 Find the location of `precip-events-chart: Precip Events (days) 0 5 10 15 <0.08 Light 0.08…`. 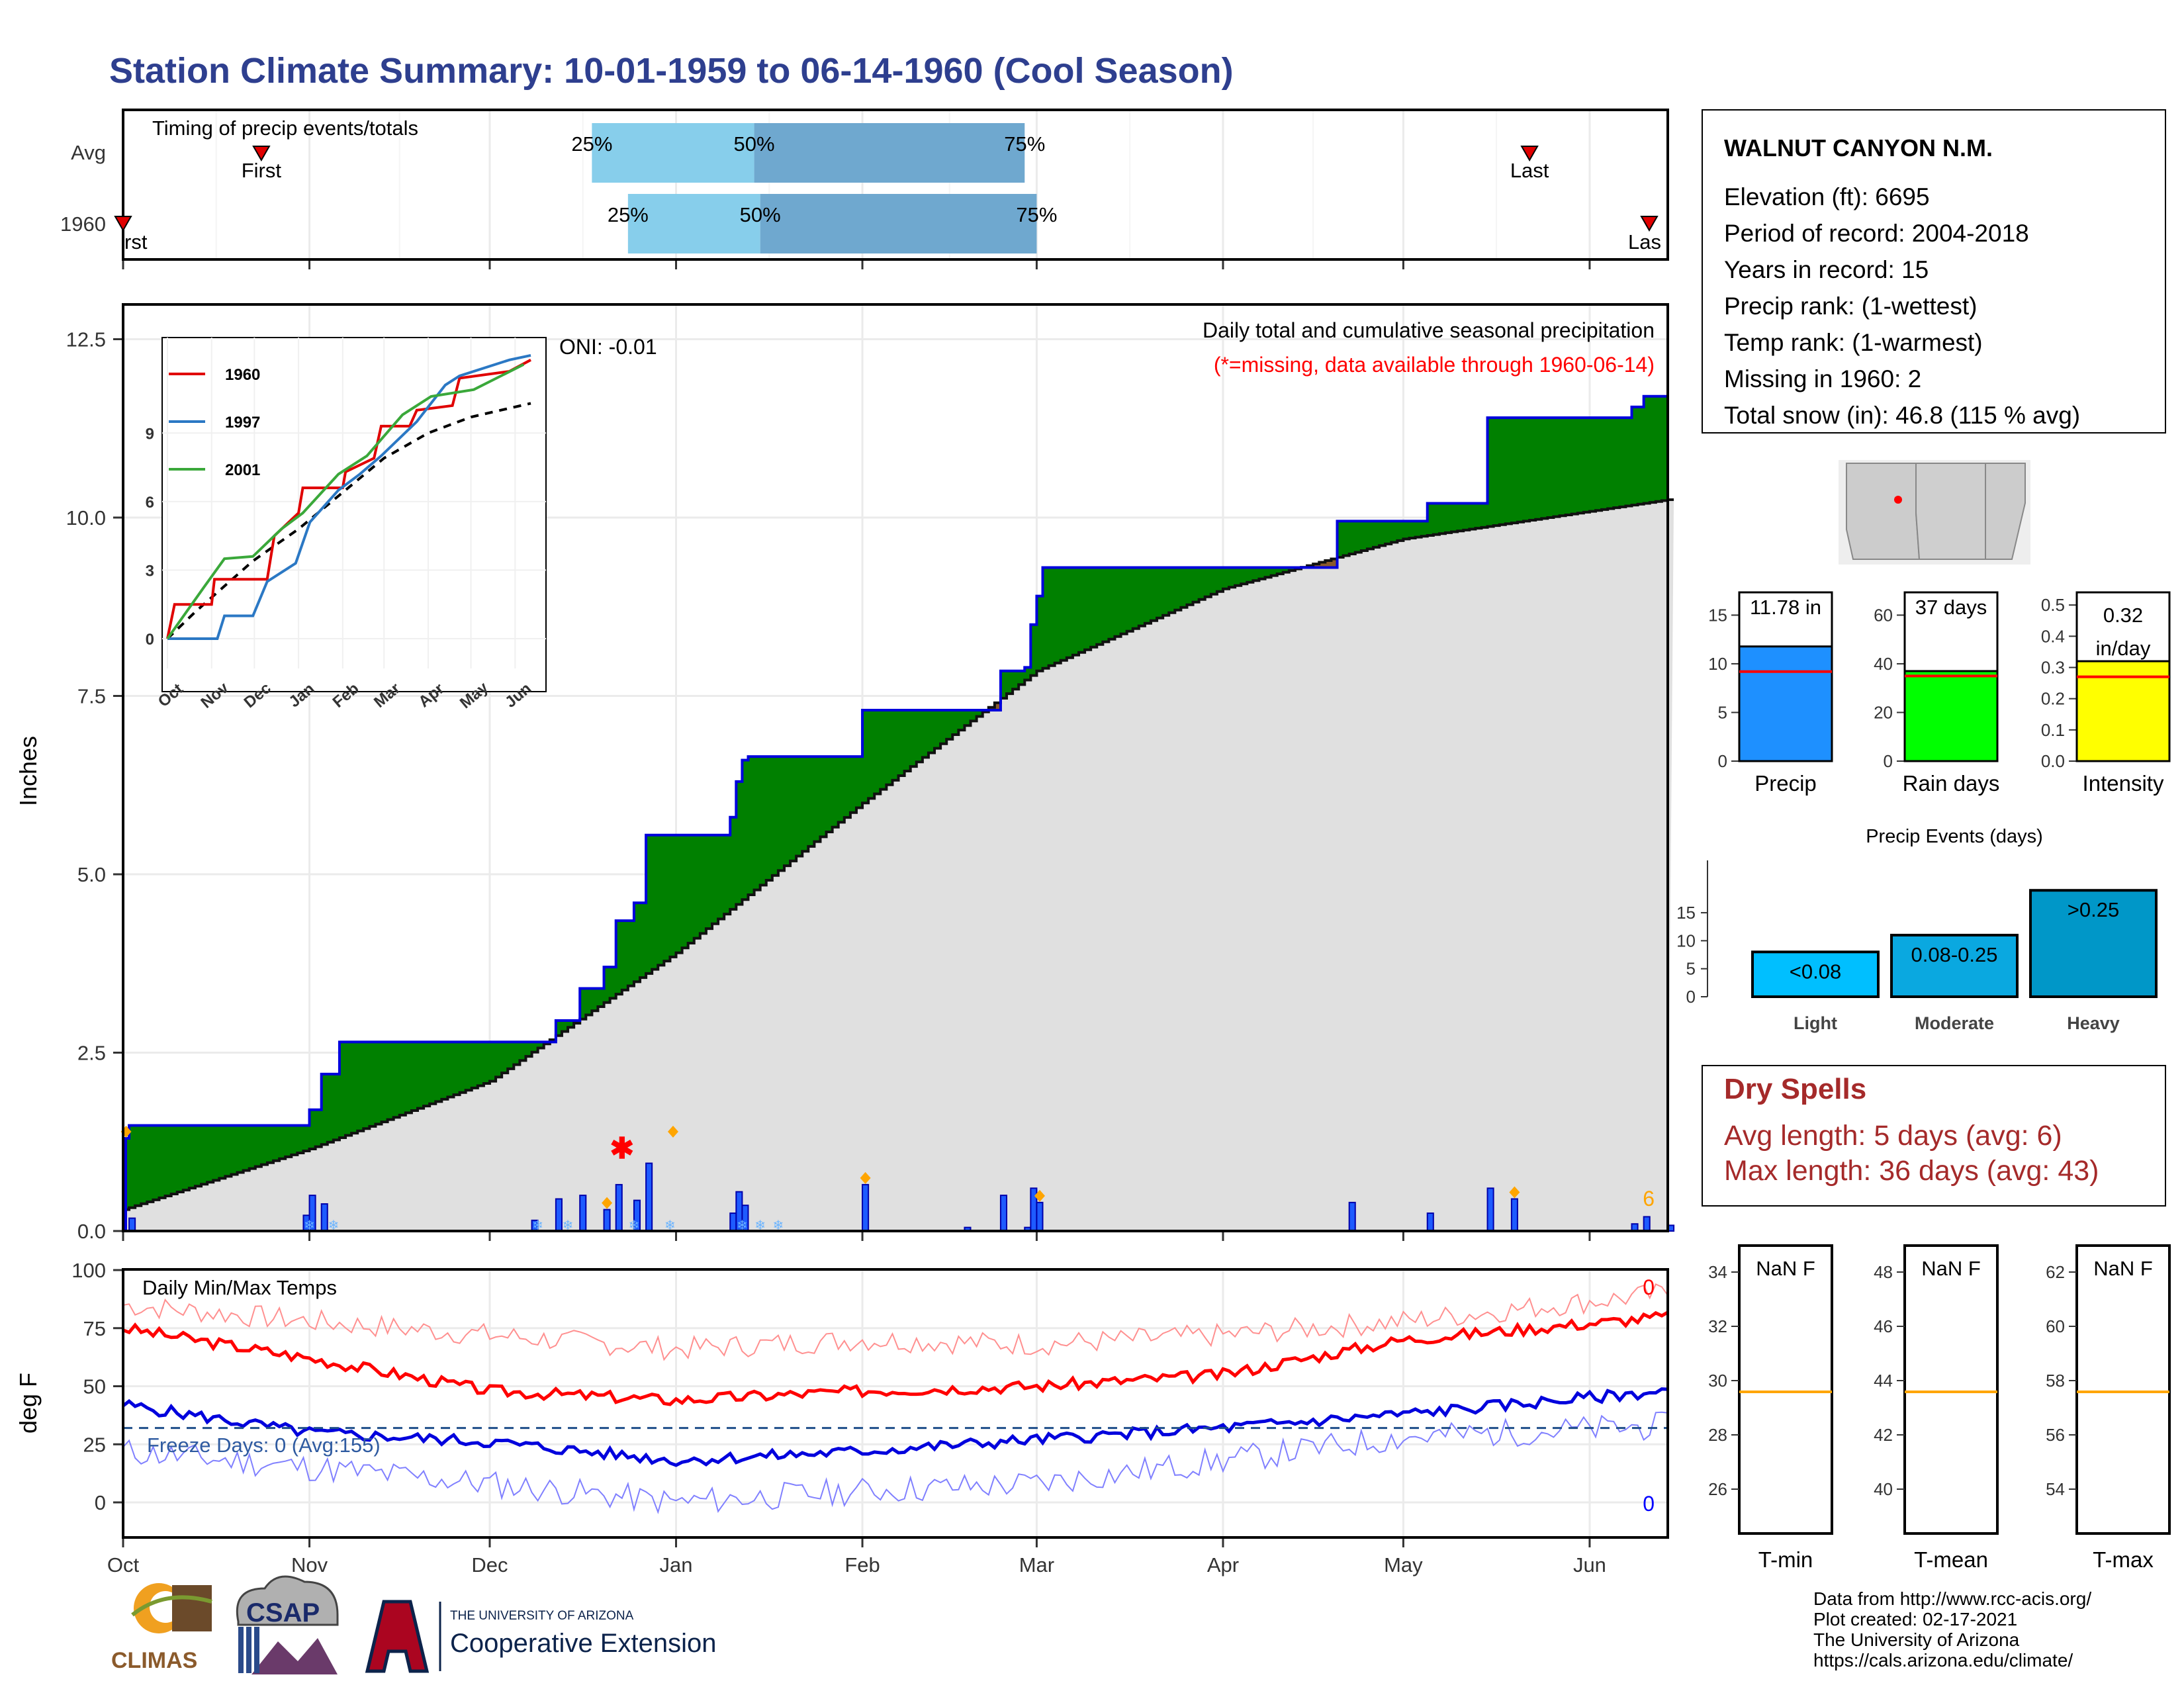

precip-events-chart: Precip Events (days) 0 5 10 15 <0.08 Light 0.08… is located at coordinates (1917, 929).